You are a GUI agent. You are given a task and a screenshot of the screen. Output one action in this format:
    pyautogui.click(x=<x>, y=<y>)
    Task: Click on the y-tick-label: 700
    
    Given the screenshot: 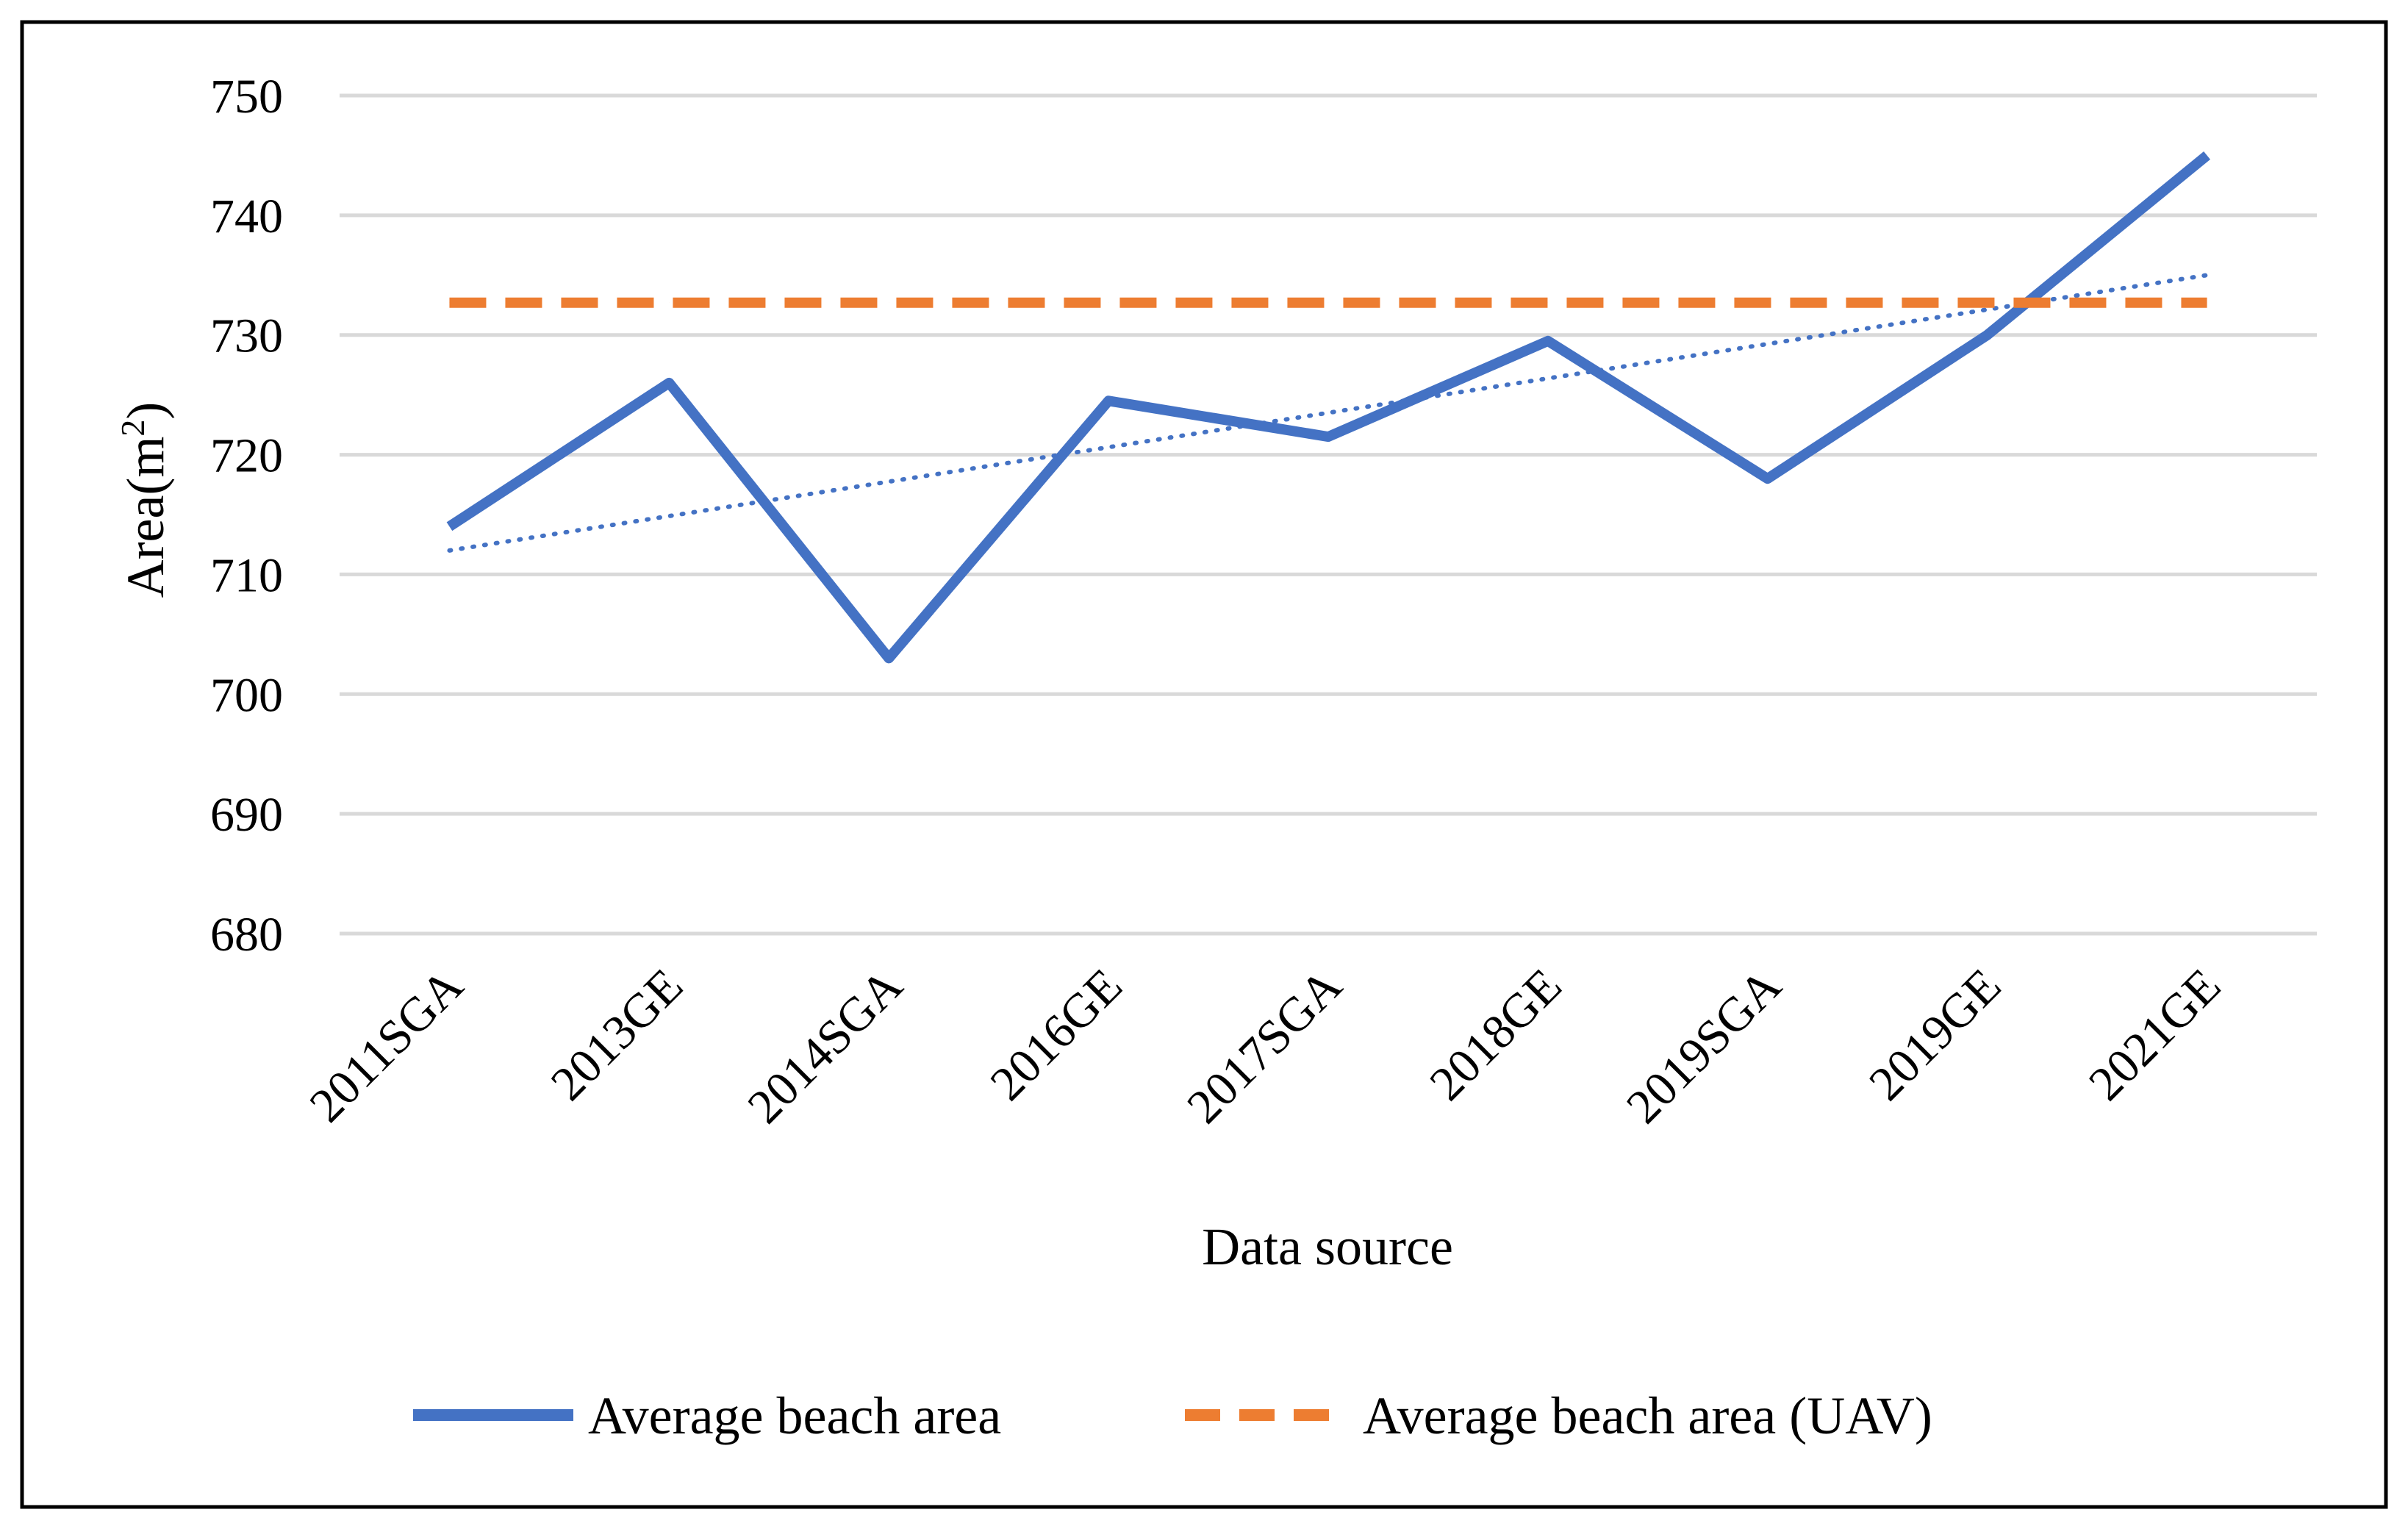 What is the action you would take?
    pyautogui.click(x=246, y=695)
    